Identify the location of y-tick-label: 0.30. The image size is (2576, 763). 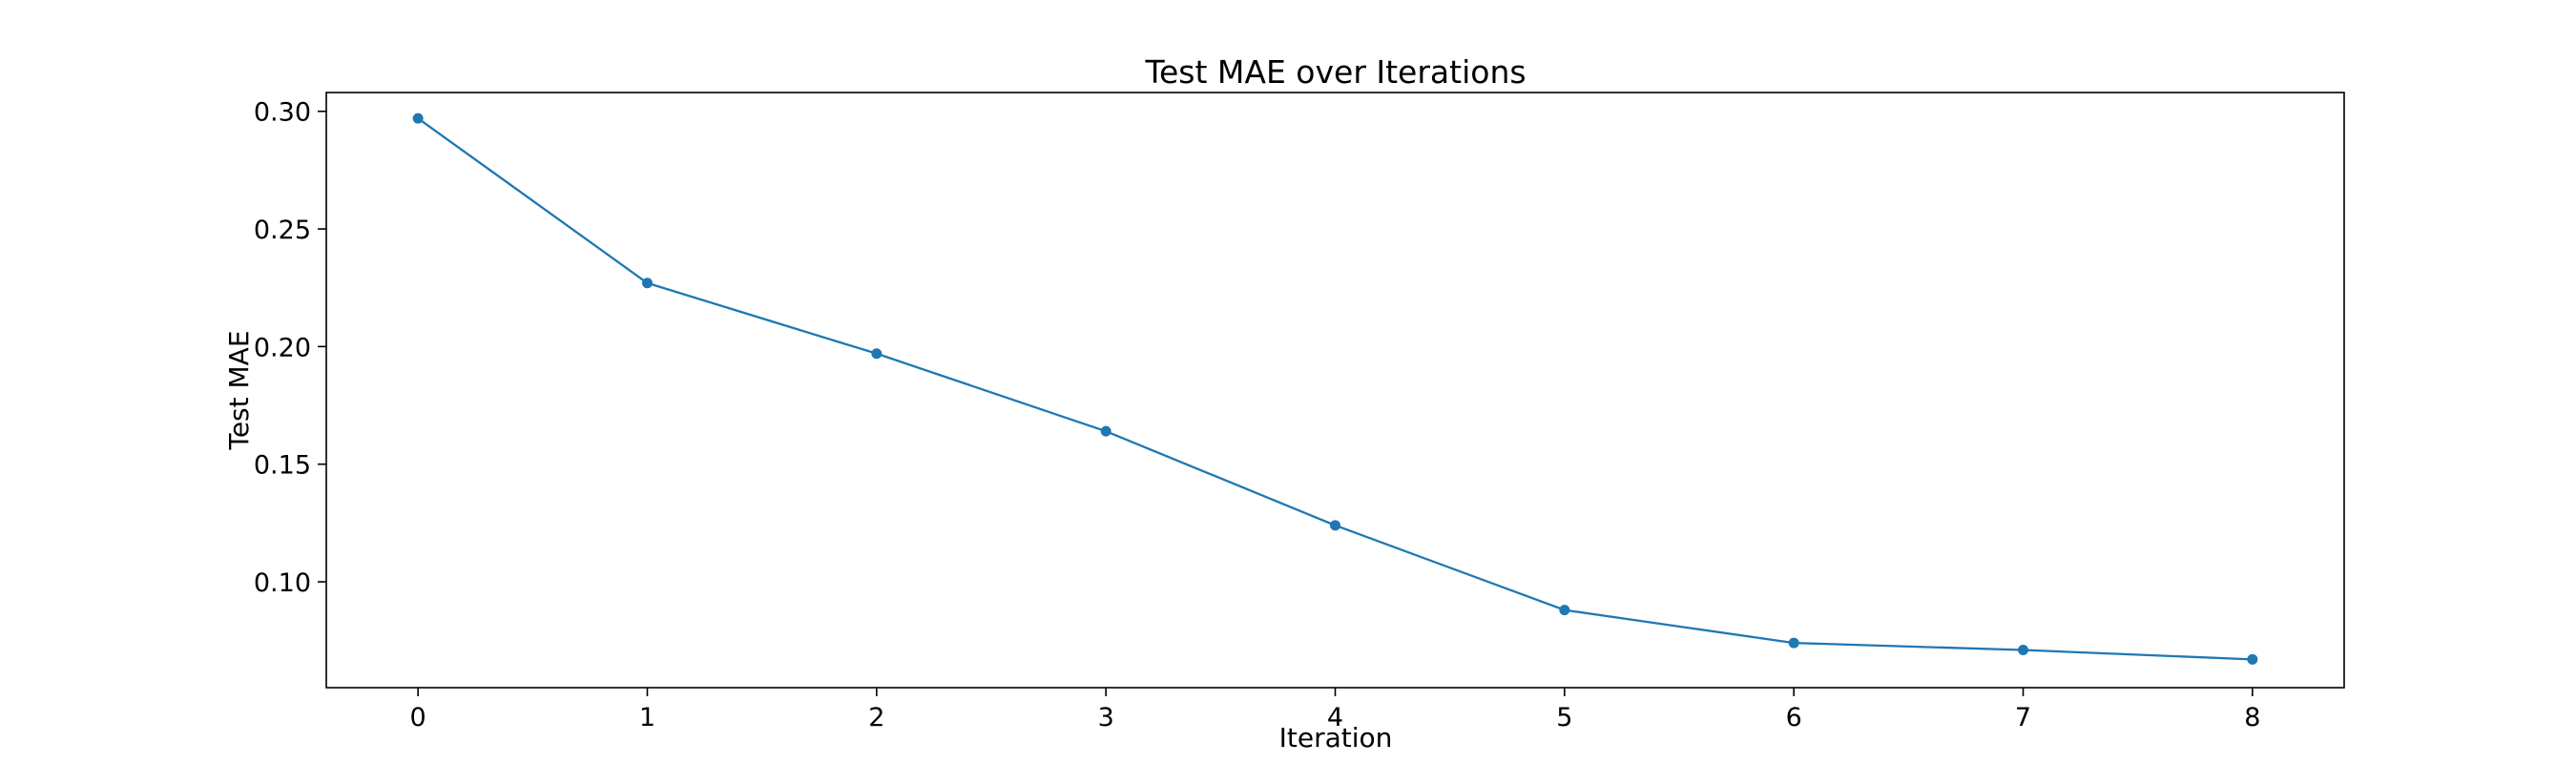
(282, 113).